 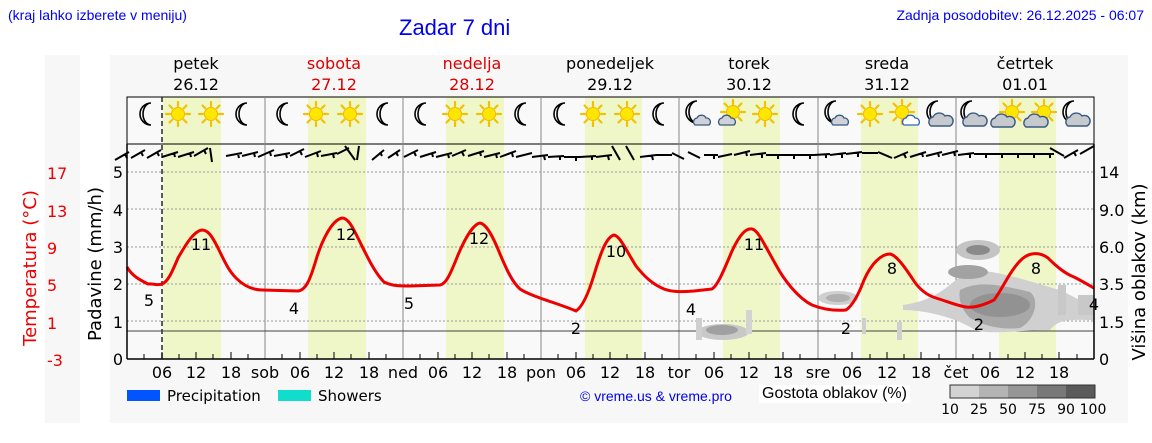 What do you see at coordinates (97, 15) in the screenshot?
I see `region-menu-hint: (kraj lahko izberete v meniju)` at bounding box center [97, 15].